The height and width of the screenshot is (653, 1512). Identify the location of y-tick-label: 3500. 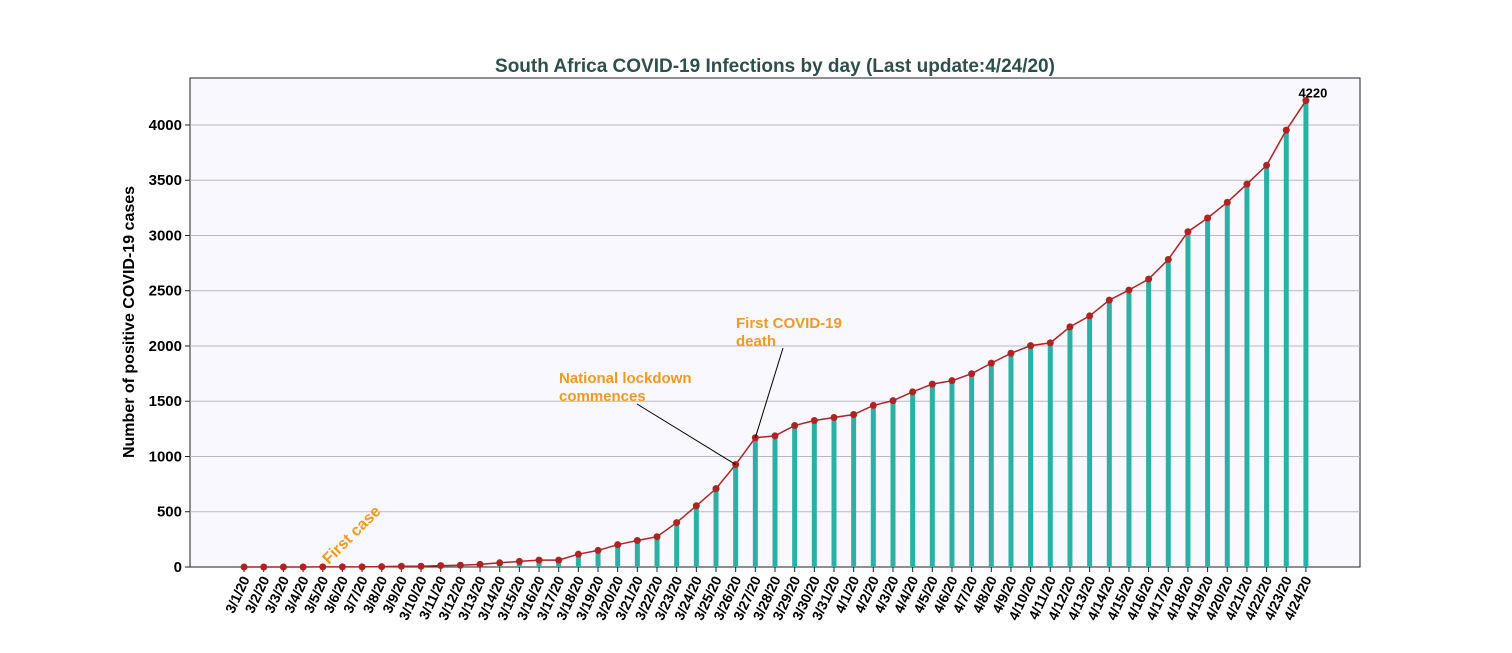
(165, 180).